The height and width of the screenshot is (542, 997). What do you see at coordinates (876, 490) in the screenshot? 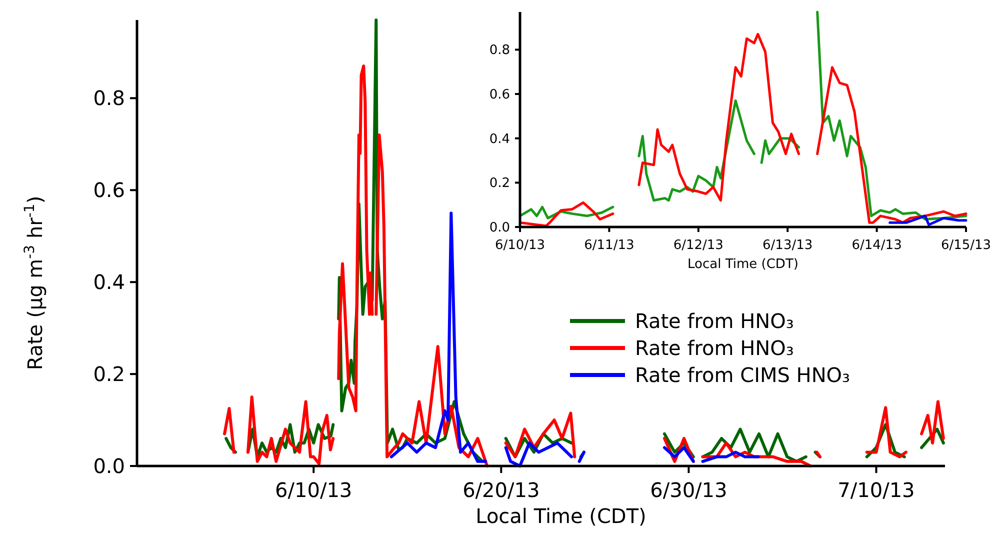
I see `x-tick-label: 7/10/13` at bounding box center [876, 490].